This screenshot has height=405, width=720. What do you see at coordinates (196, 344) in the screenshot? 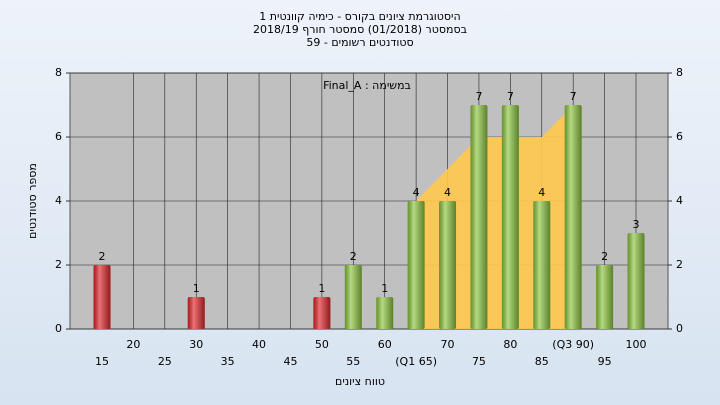
I see `x-tick-label: 30` at bounding box center [196, 344].